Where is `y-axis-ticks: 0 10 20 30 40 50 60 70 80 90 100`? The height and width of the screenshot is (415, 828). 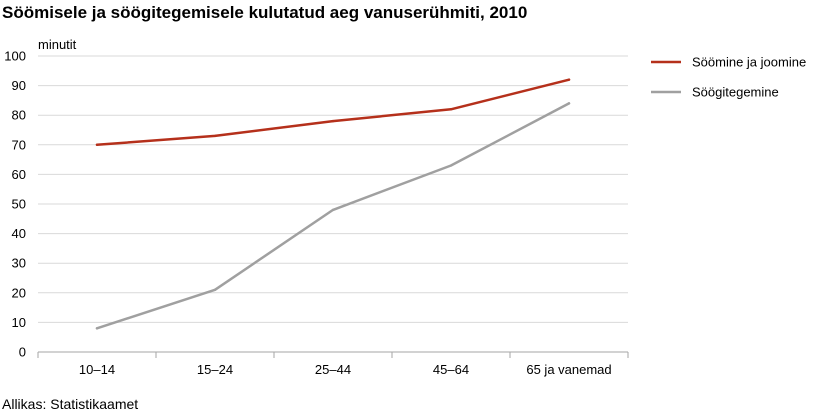
y-axis-ticks: 0 10 20 30 40 50 60 70 80 90 100 is located at coordinates (15, 204).